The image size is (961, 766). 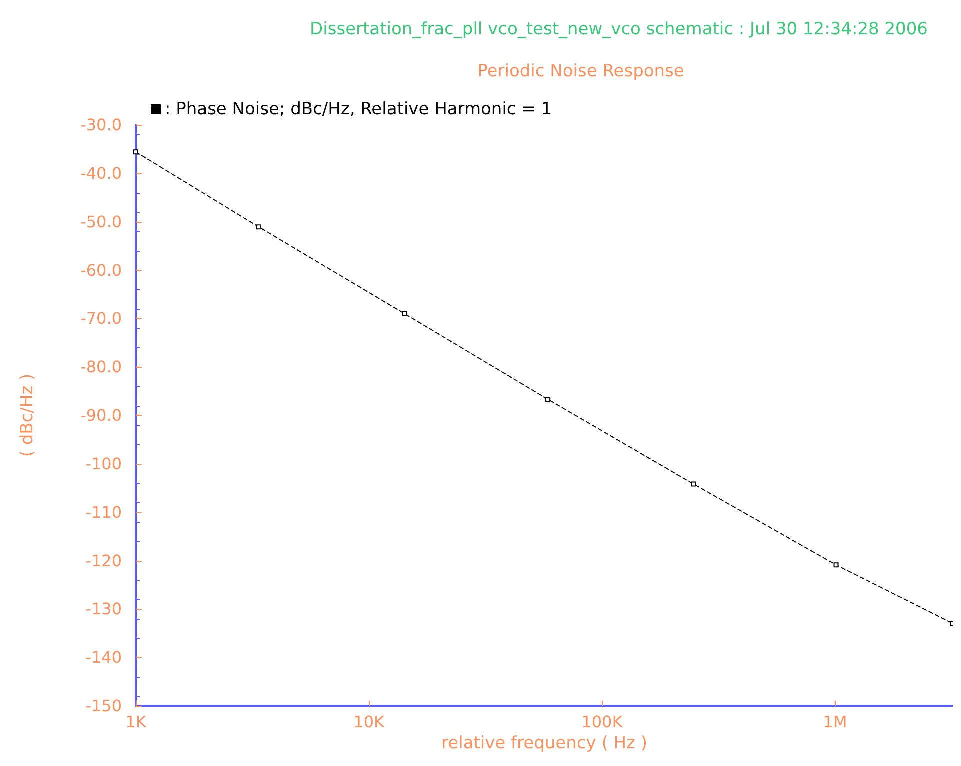 What do you see at coordinates (581, 72) in the screenshot?
I see `chart-subtitle: Periodic Noise Response` at bounding box center [581, 72].